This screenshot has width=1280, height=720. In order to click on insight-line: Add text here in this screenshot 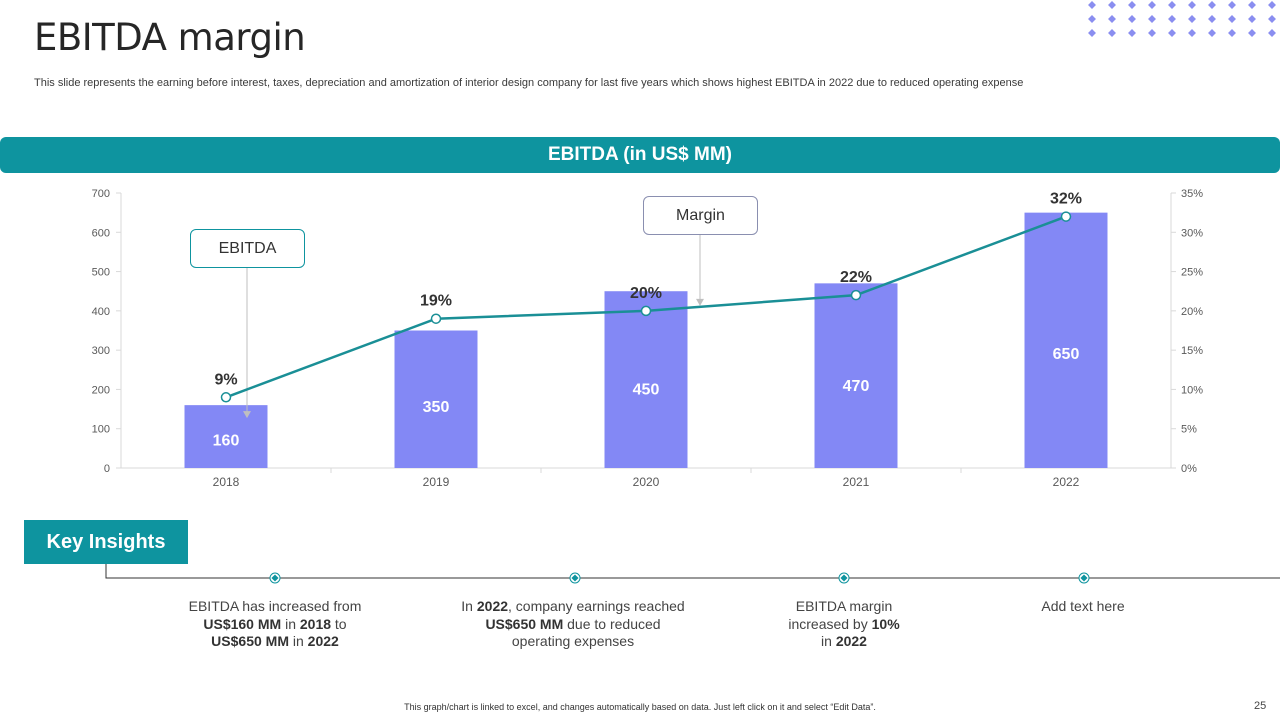, I will do `click(1083, 607)`.